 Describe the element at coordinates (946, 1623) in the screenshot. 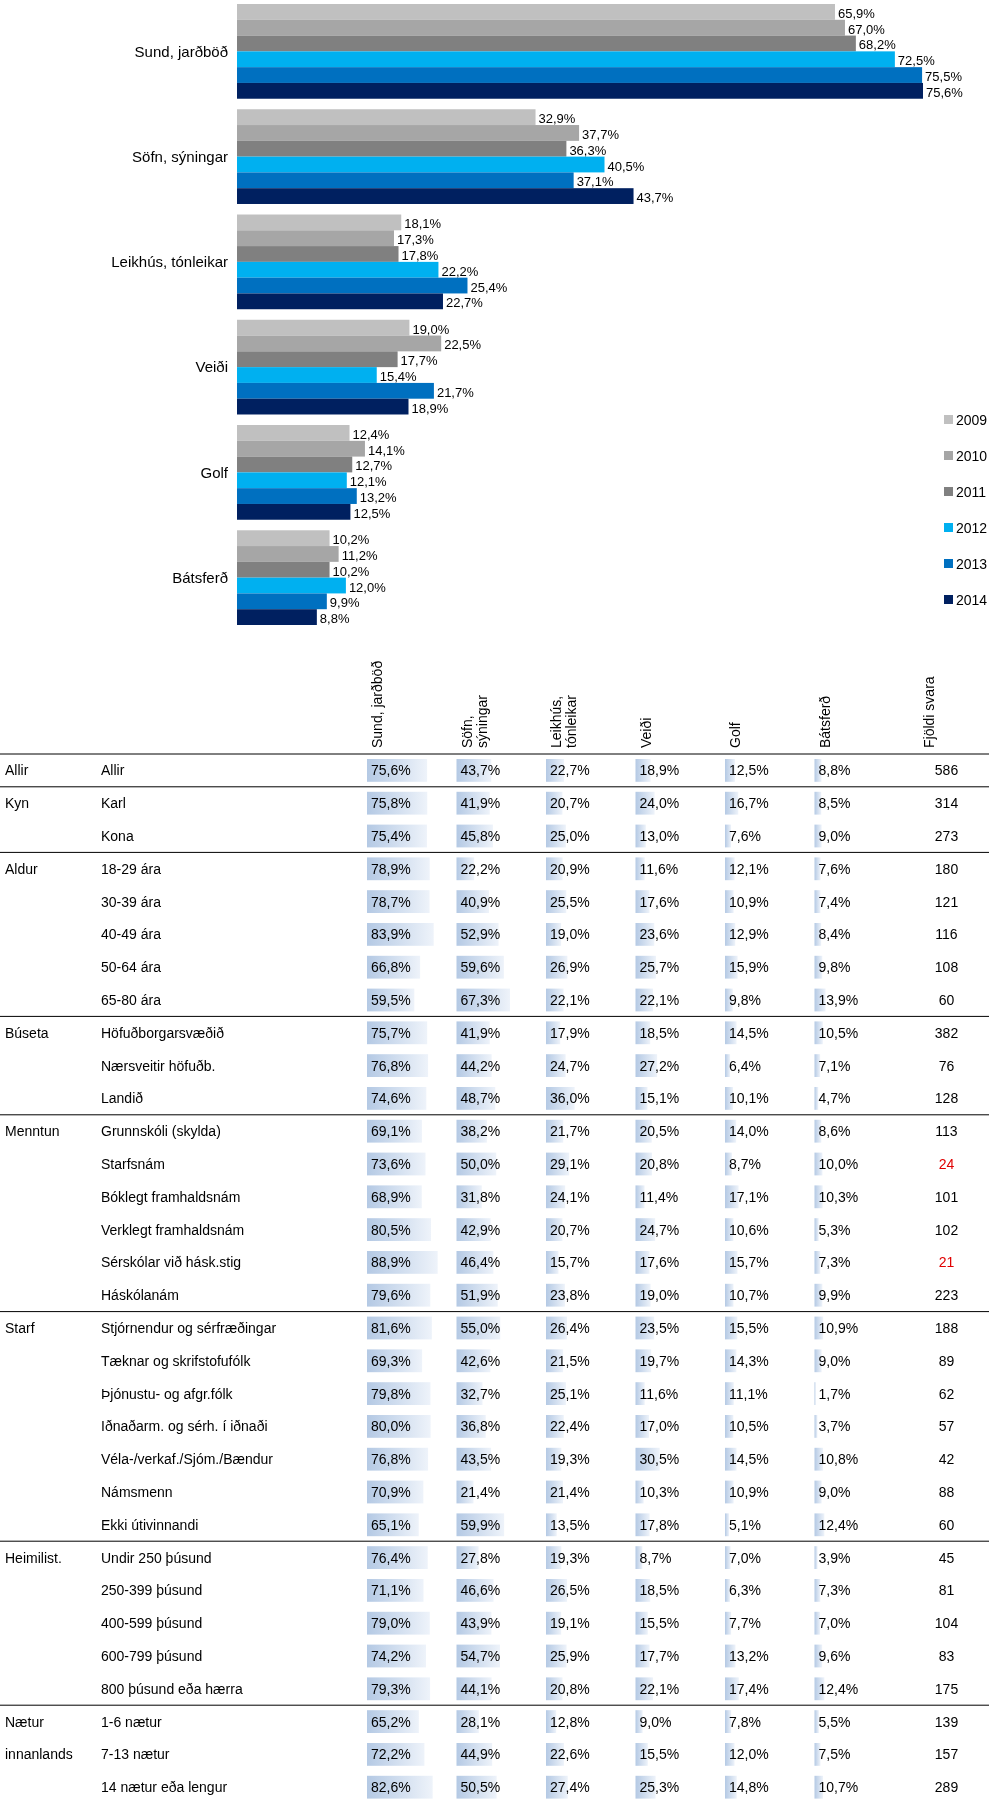

I see `data-label: 104` at that location.